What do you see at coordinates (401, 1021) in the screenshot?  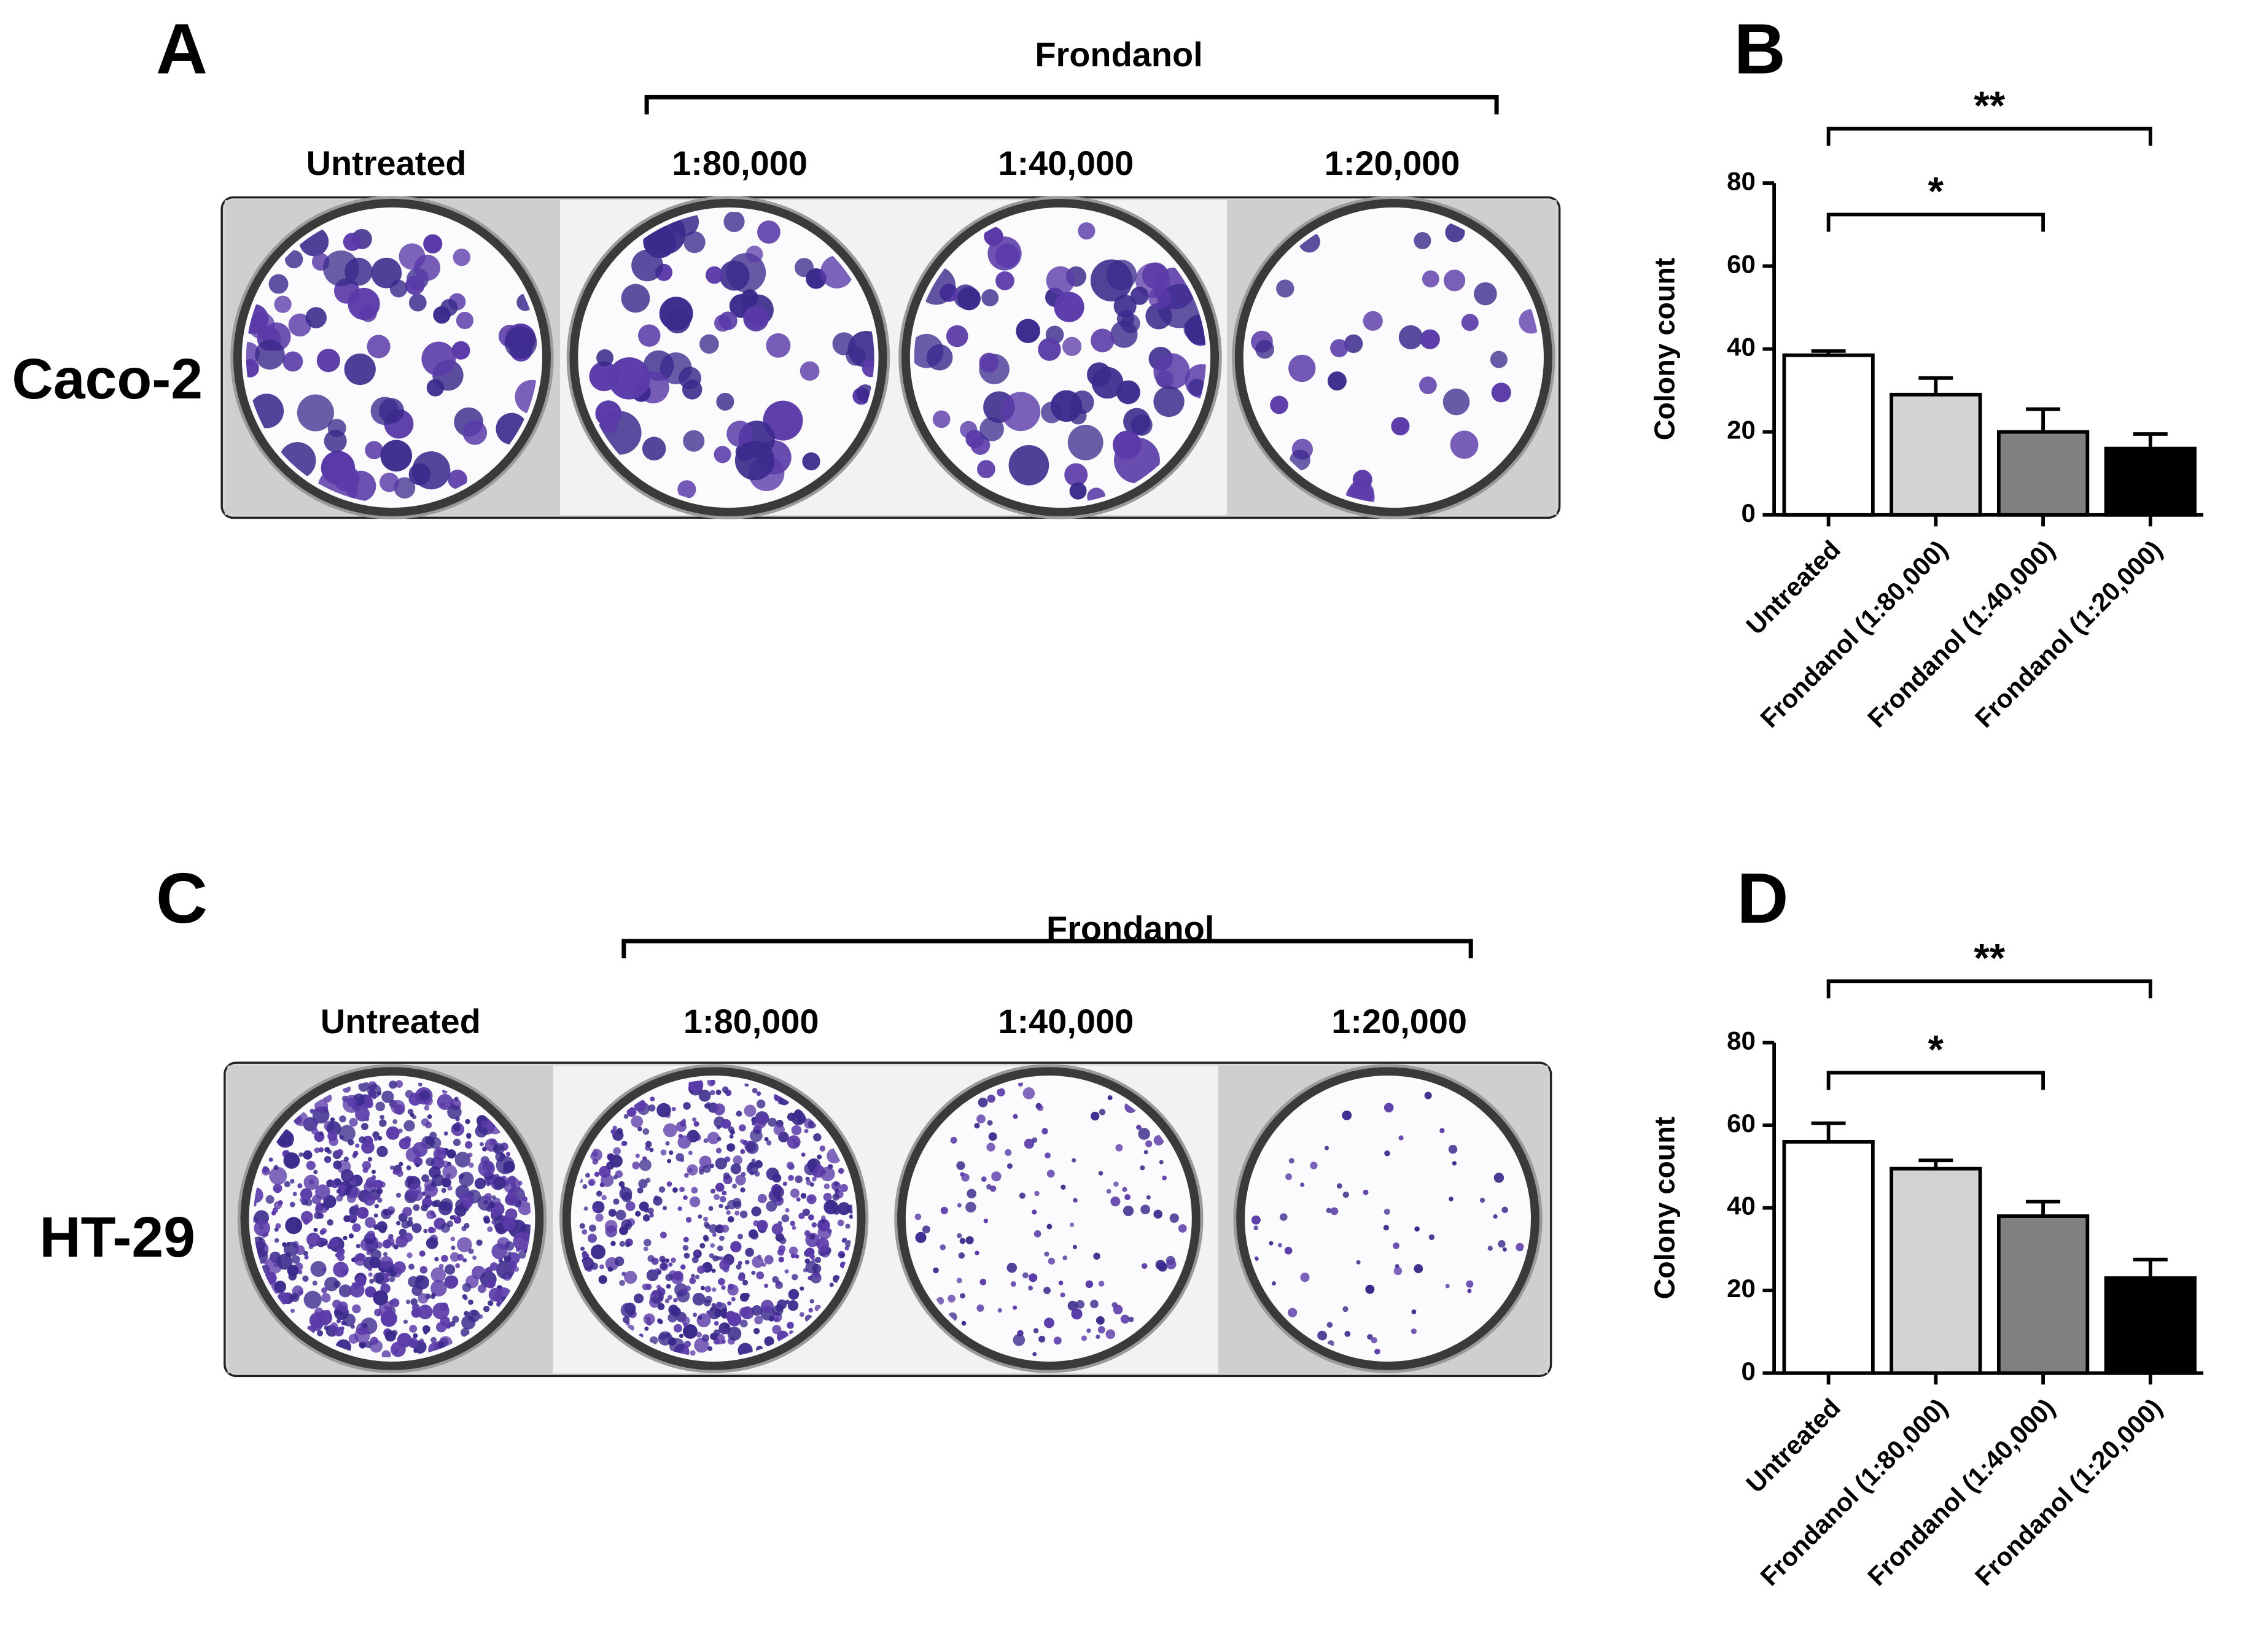 I see `column-label: Untreated` at bounding box center [401, 1021].